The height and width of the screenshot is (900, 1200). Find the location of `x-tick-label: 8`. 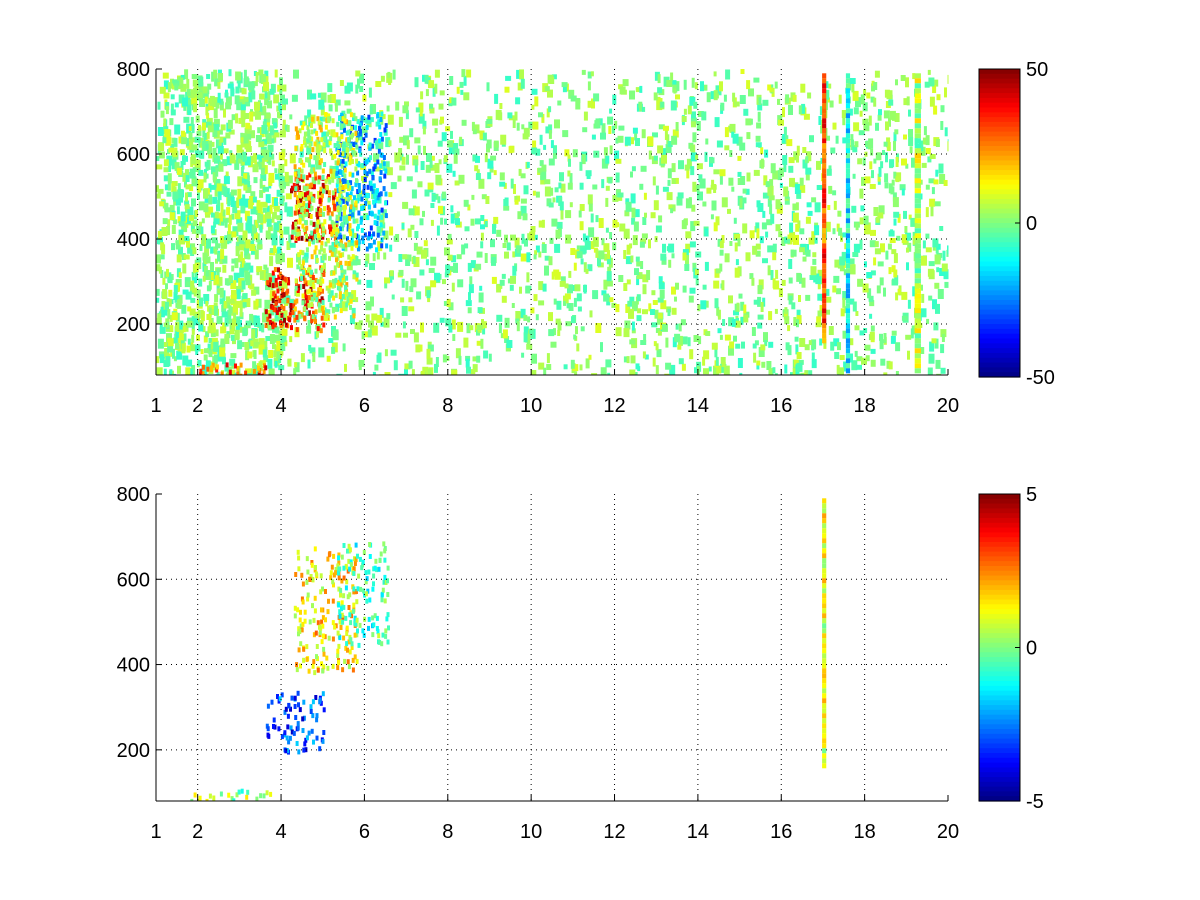

x-tick-label: 8 is located at coordinates (447, 406).